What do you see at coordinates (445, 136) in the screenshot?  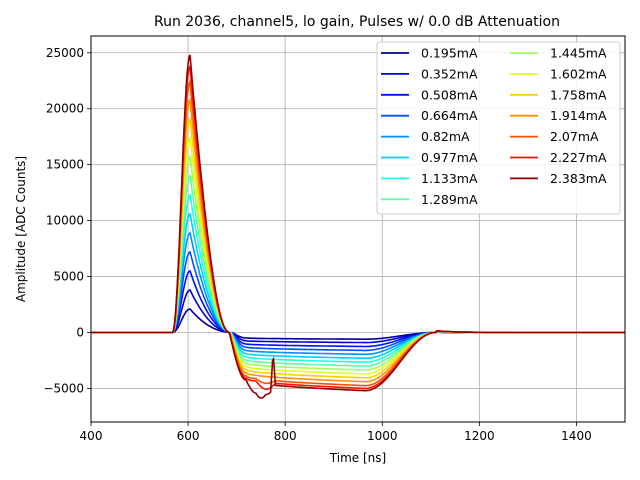 I see `legend-label: 0.82mA` at bounding box center [445, 136].